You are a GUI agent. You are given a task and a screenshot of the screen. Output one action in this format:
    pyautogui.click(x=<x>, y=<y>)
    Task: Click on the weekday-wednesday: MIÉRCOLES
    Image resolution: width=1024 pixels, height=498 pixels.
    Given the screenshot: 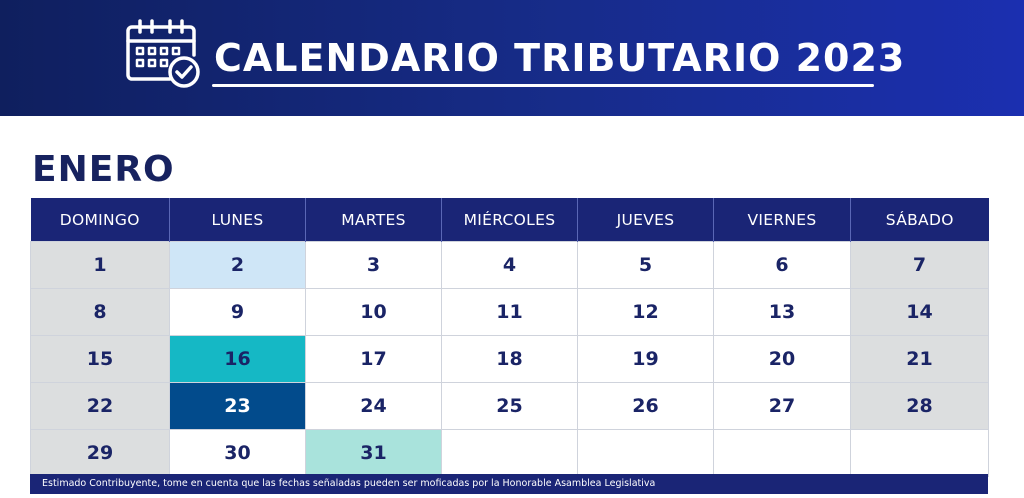 What is the action you would take?
    pyautogui.click(x=509, y=220)
    